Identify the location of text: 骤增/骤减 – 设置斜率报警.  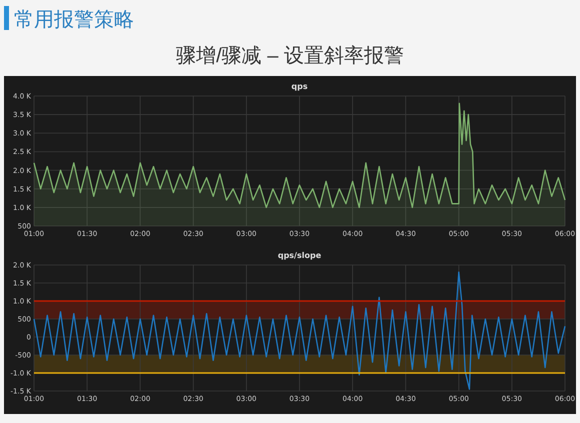
(290, 56).